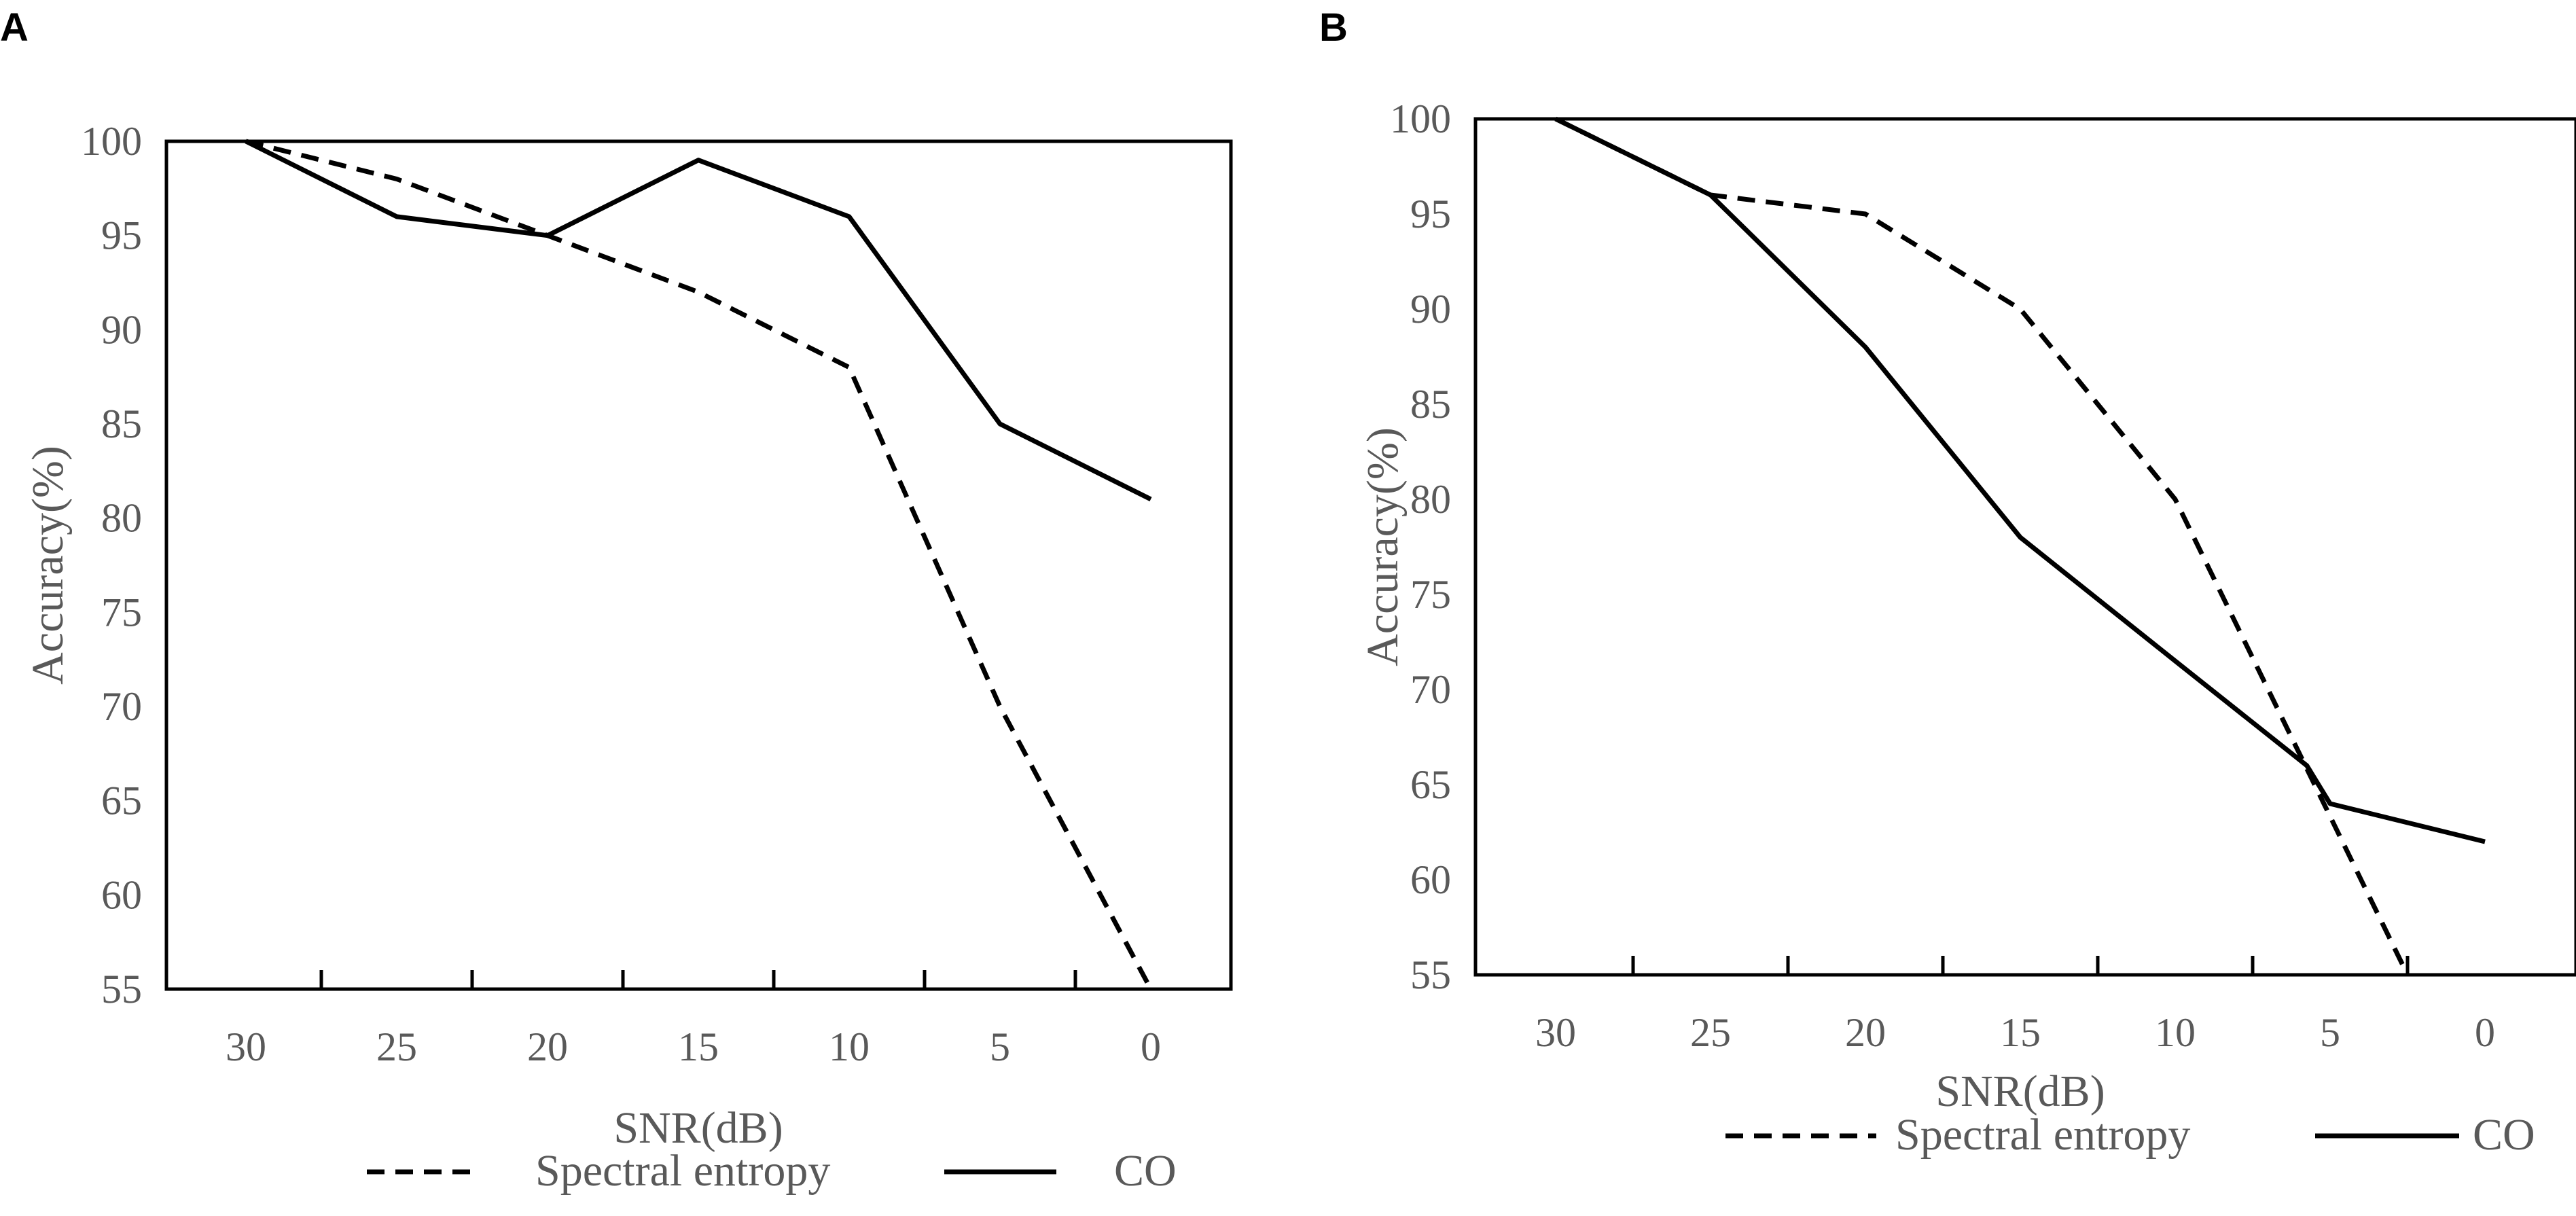 Image resolution: width=2576 pixels, height=1216 pixels. I want to click on panel-label-a: A, so click(15, 27).